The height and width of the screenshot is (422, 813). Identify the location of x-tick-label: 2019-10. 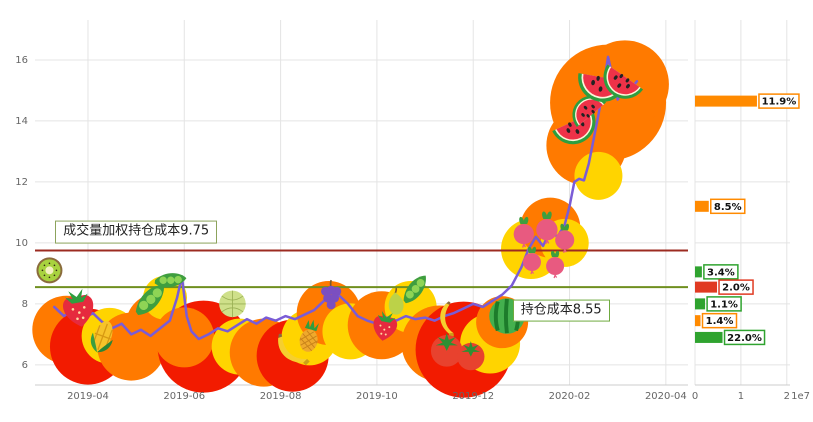
(377, 396).